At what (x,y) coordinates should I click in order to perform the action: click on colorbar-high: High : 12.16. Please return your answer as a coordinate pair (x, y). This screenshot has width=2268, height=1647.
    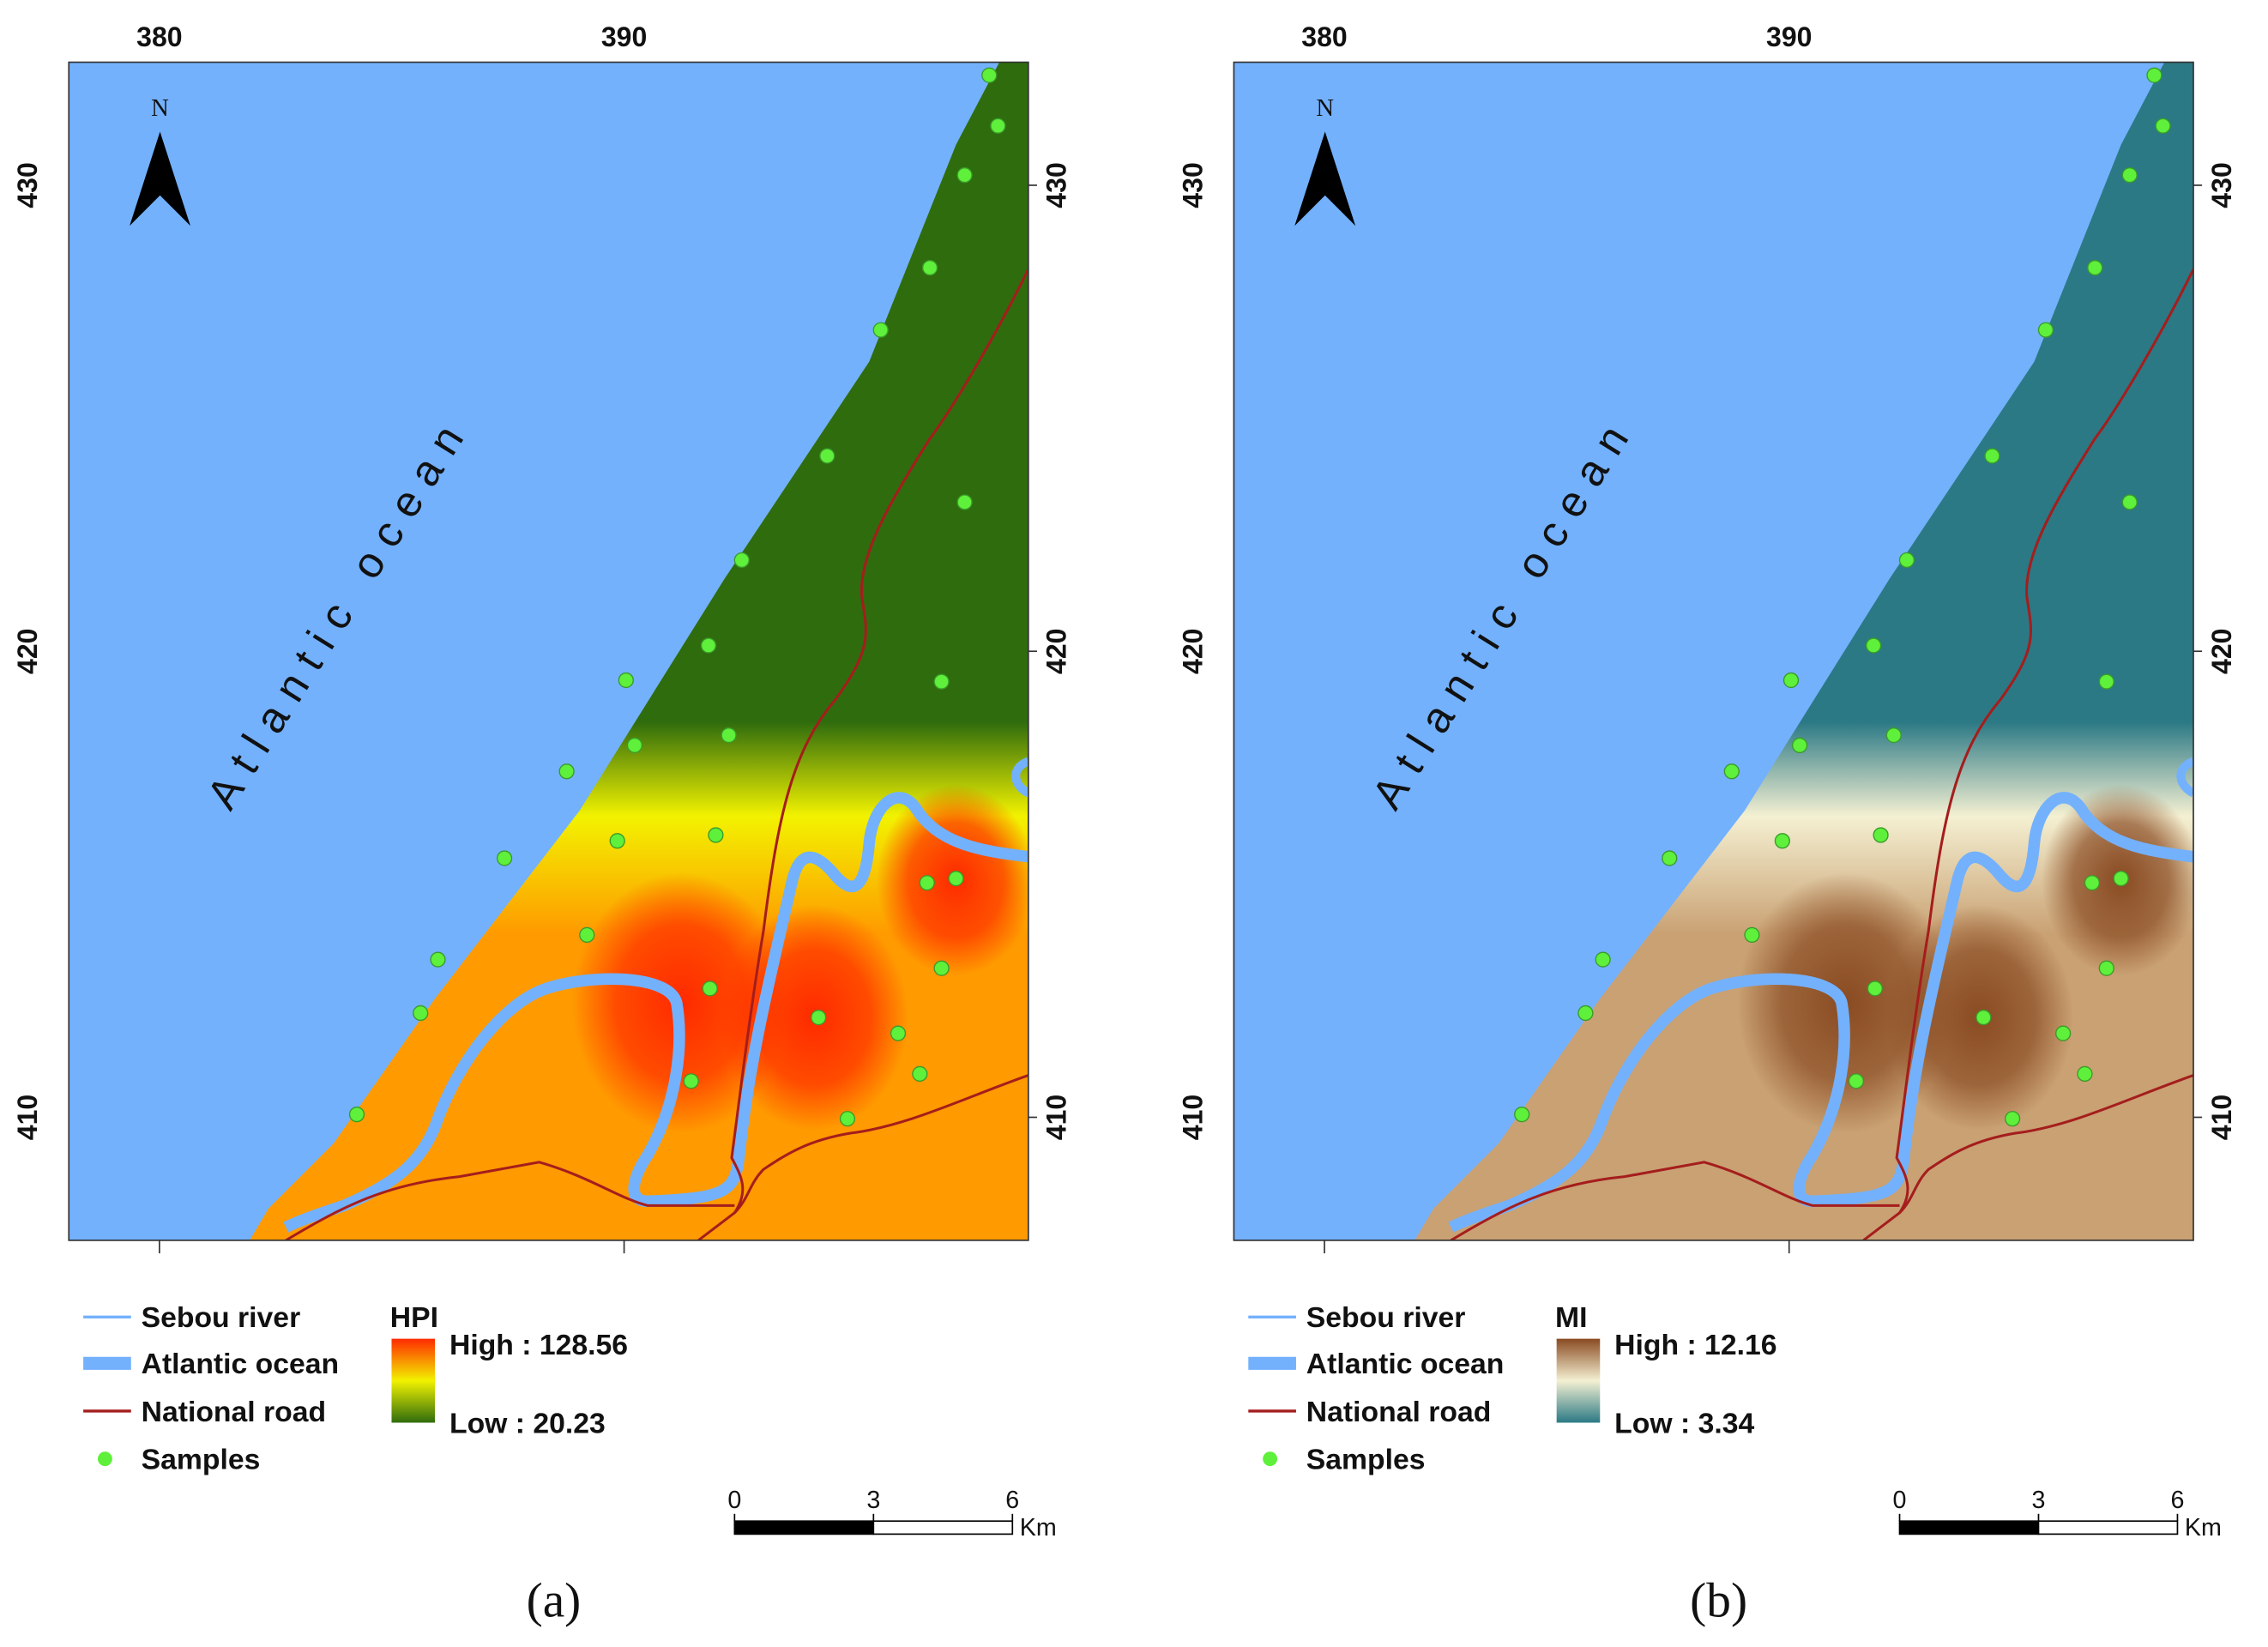
    Looking at the image, I should click on (1695, 1345).